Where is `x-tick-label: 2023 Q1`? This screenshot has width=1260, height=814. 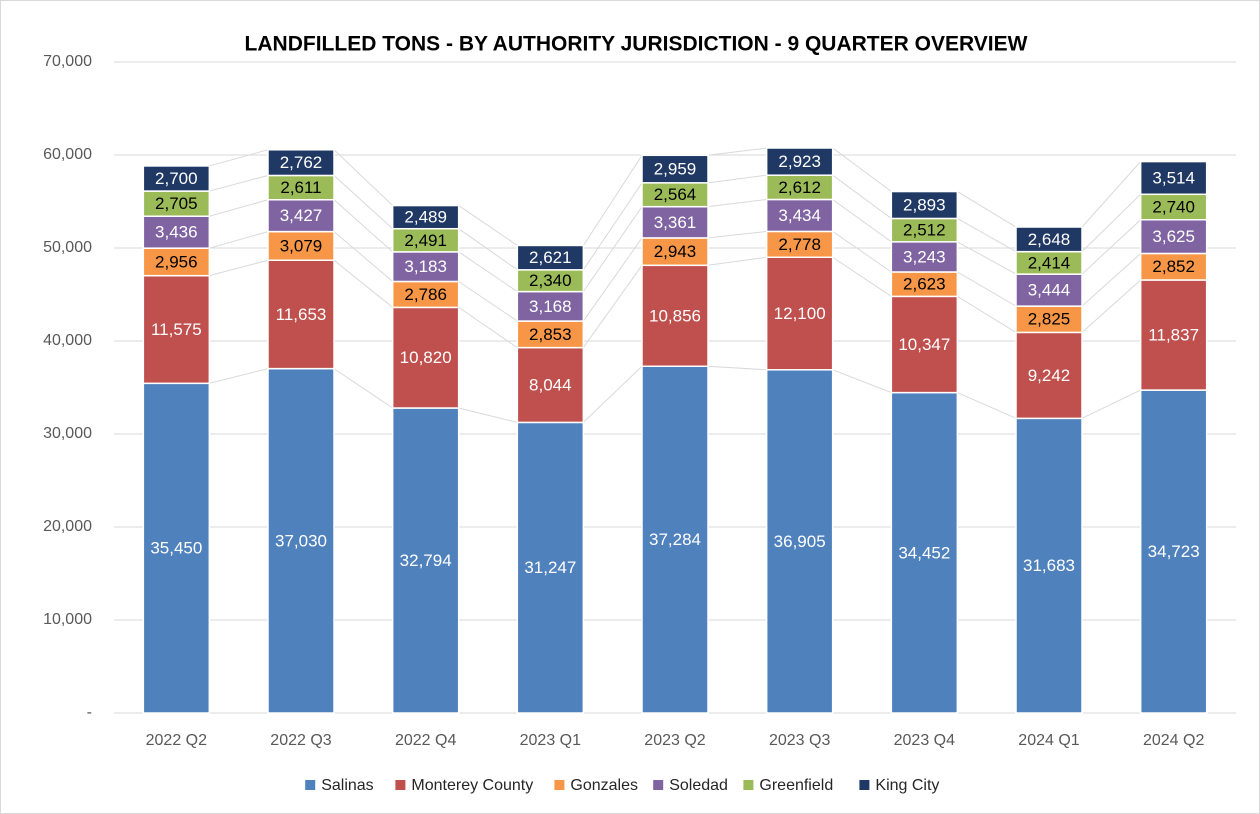 x-tick-label: 2023 Q1 is located at coordinates (550, 740).